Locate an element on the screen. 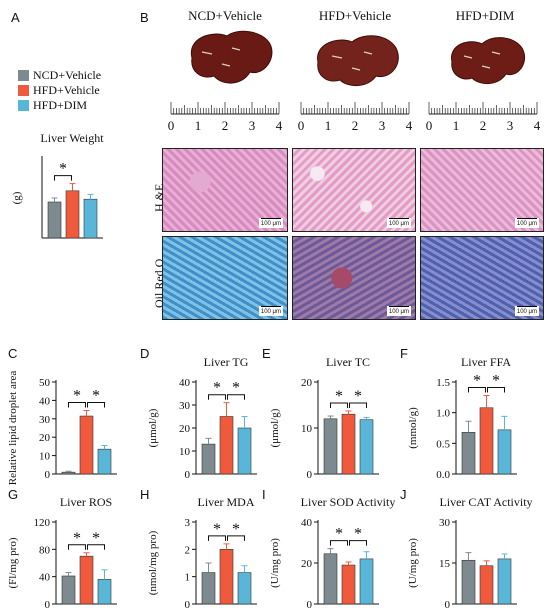 This screenshot has width=550, height=616. chart-title: Liver CAT Activity is located at coordinates (485, 502).